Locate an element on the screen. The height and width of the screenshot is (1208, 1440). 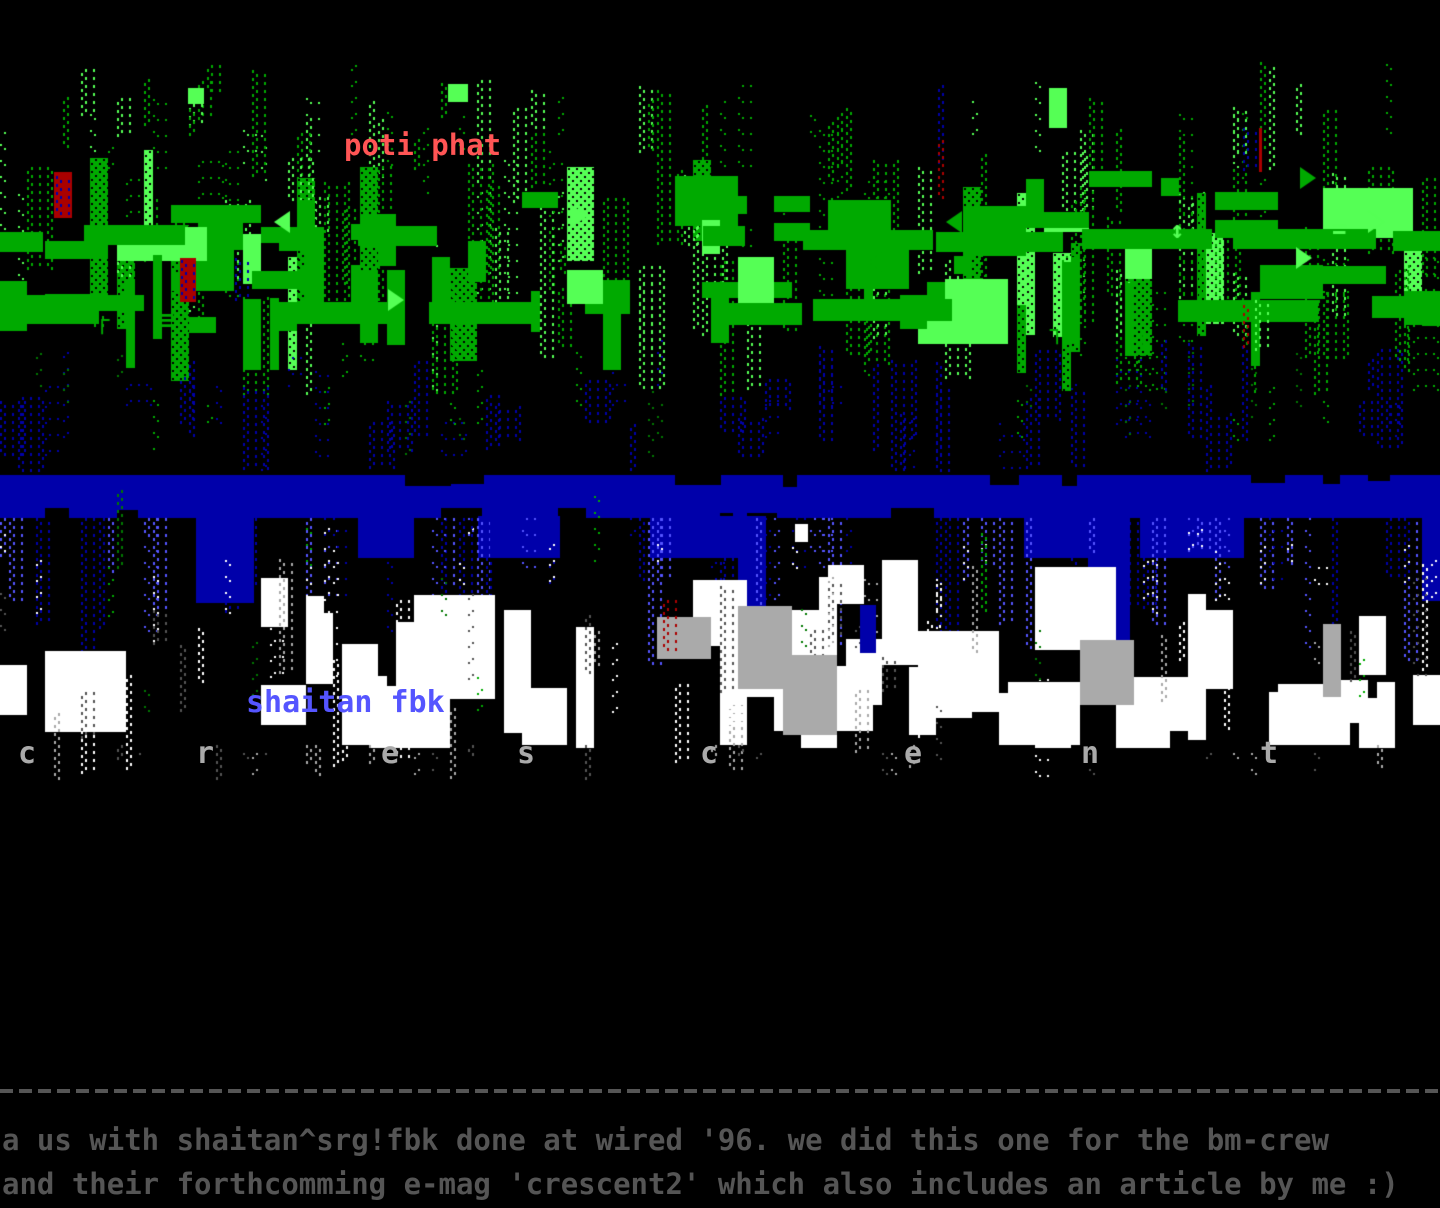
crescent-letter-t: t is located at coordinates (1269, 753).